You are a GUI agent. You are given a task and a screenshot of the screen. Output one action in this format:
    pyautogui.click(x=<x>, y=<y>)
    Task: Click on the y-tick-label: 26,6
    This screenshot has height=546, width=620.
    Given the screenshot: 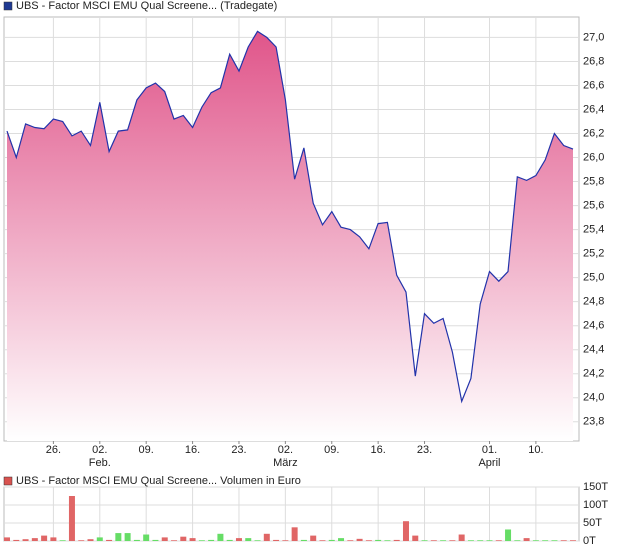 What is the action you would take?
    pyautogui.click(x=593, y=85)
    